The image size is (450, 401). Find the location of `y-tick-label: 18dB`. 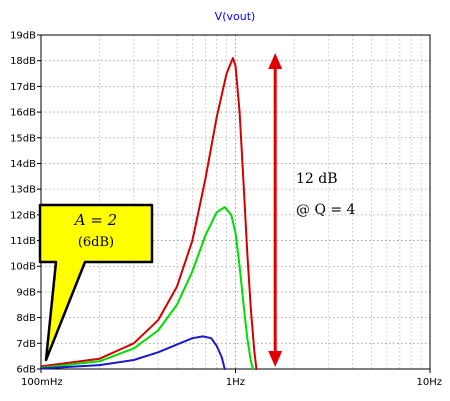

y-tick-label: 18dB is located at coordinates (23, 61).